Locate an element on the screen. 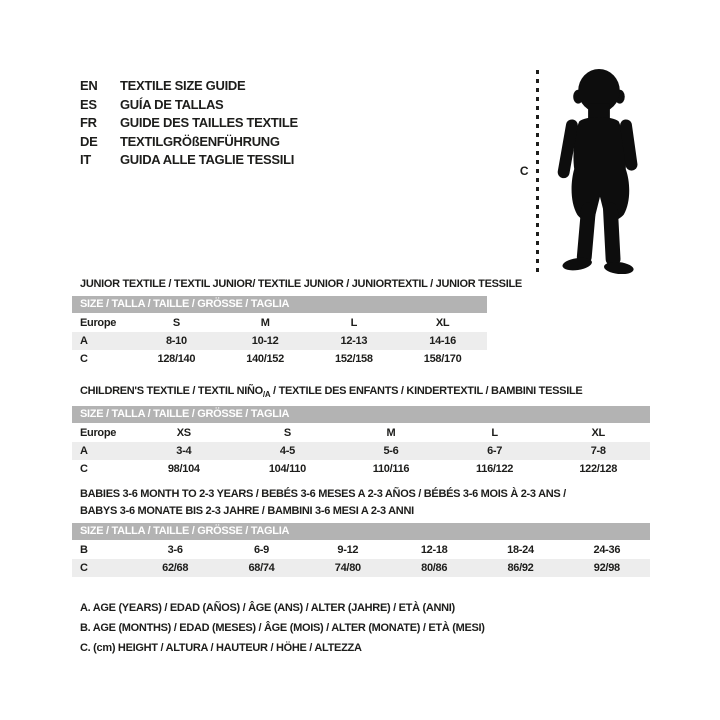 The height and width of the screenshot is (720, 720). language-row: FR GUIDE DES TAILLES TEXTILE is located at coordinates (189, 123).